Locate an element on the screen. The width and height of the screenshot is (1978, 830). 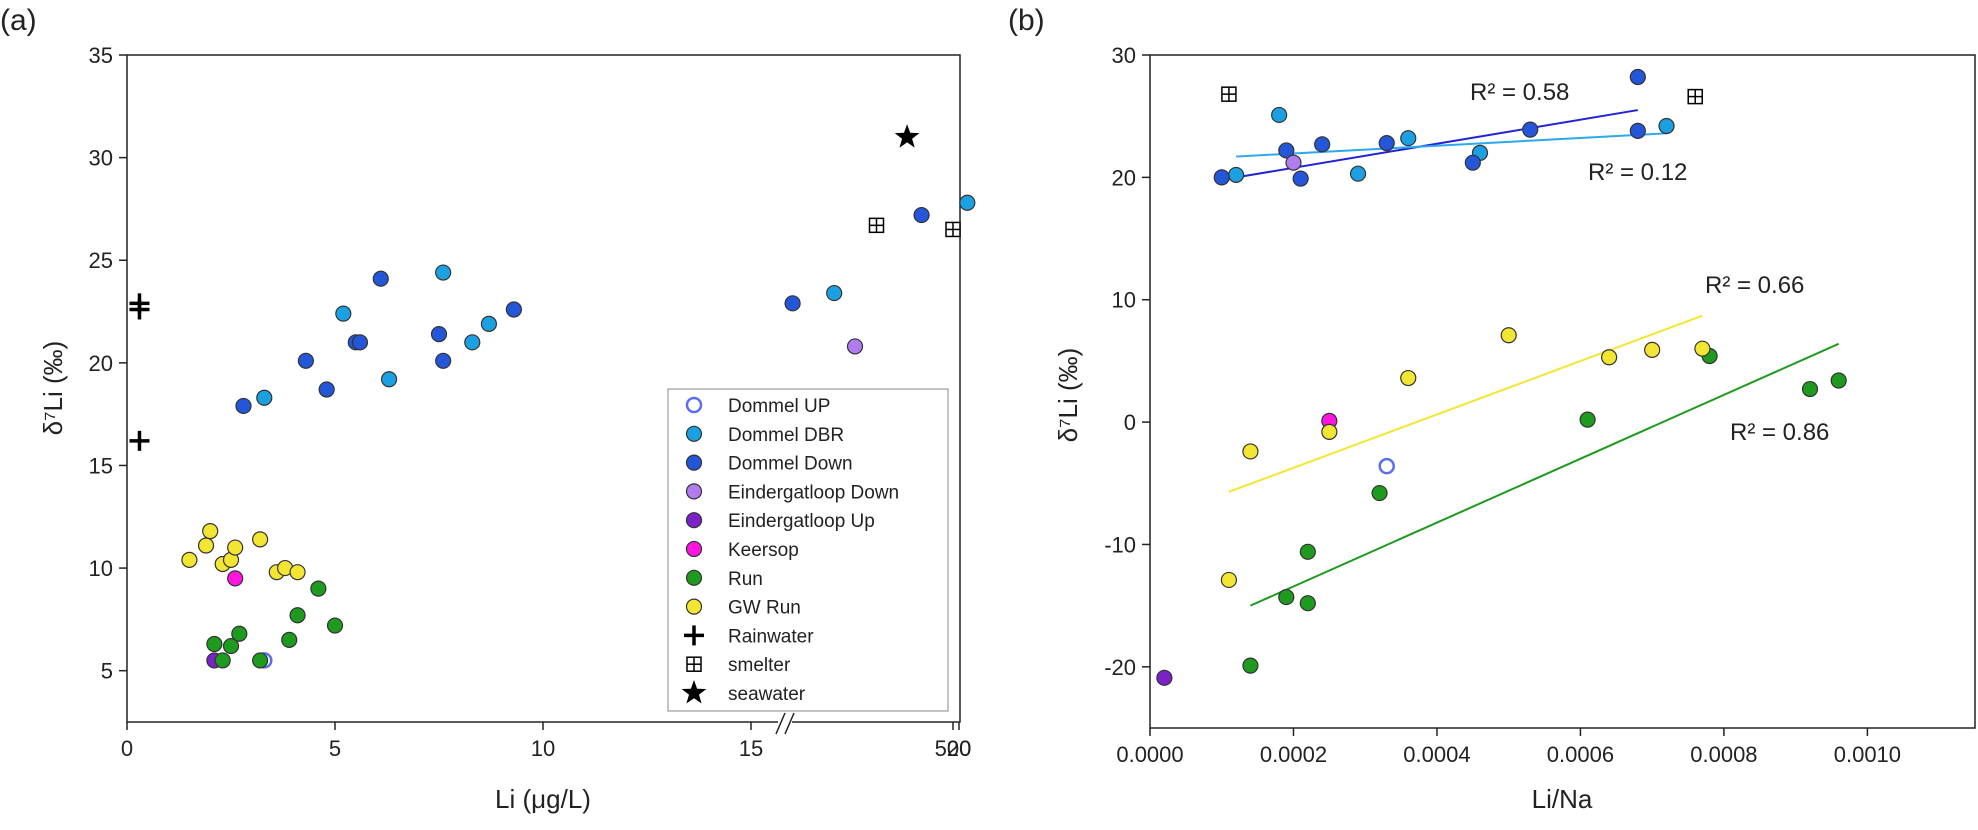
legend-marker-dommel-up is located at coordinates (694, 405).